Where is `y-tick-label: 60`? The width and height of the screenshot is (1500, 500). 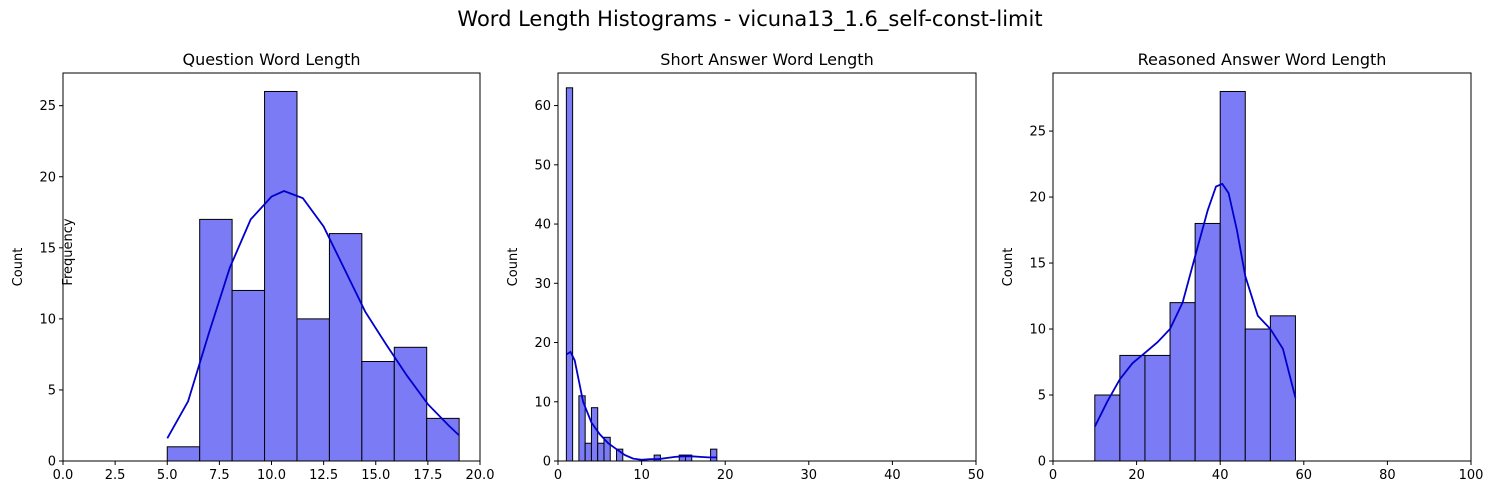
y-tick-label: 60 is located at coordinates (542, 106).